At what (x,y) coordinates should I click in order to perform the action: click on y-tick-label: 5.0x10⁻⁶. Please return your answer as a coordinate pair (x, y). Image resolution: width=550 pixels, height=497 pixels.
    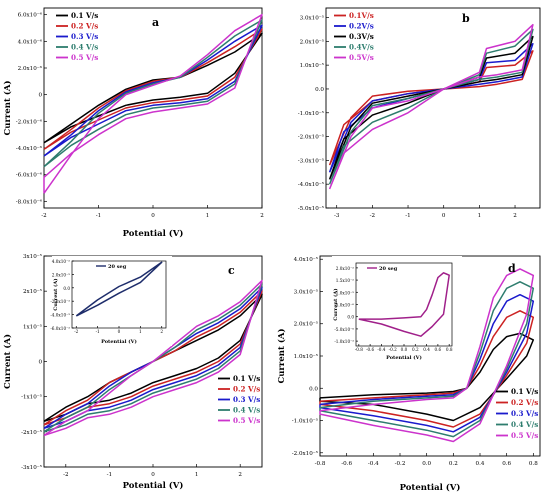
    Looking at the image, I should click on (345, 305).